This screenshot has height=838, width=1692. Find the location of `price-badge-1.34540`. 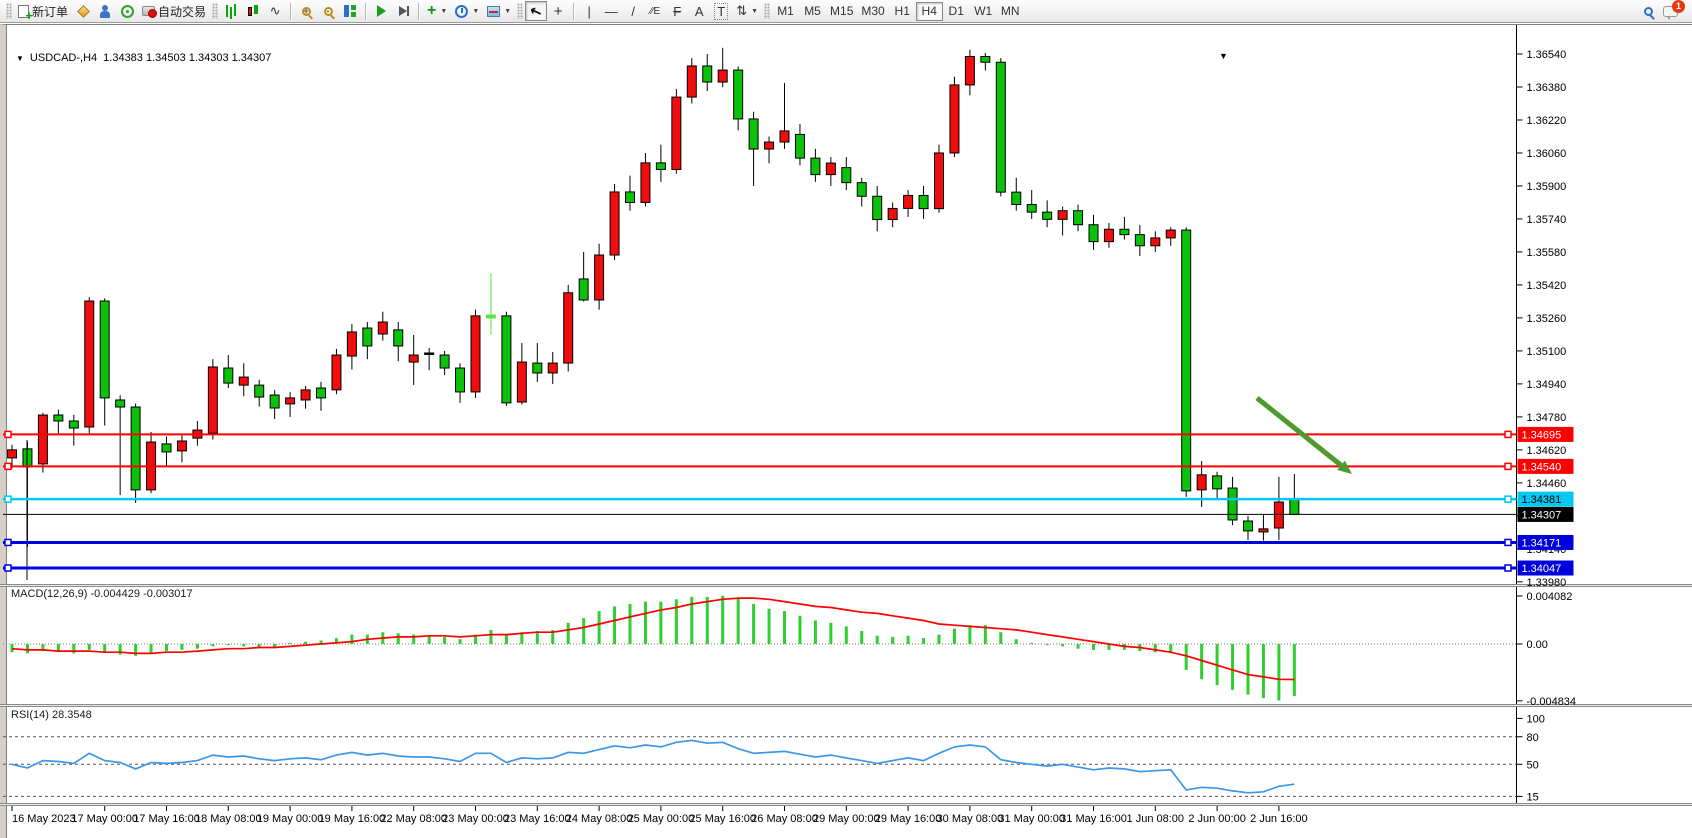

price-badge-1.34540 is located at coordinates (1545, 466).